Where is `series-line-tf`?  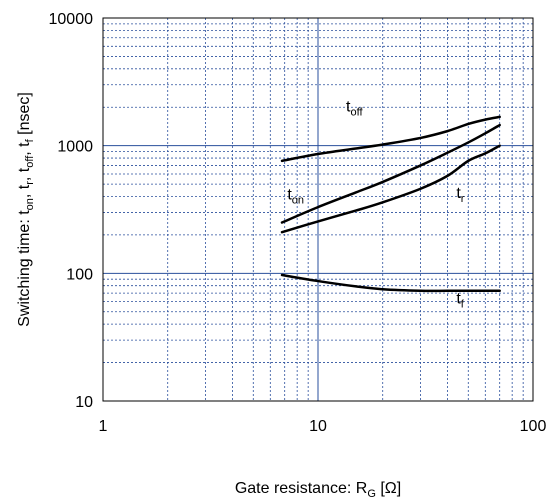 series-line-tf is located at coordinates (390, 283).